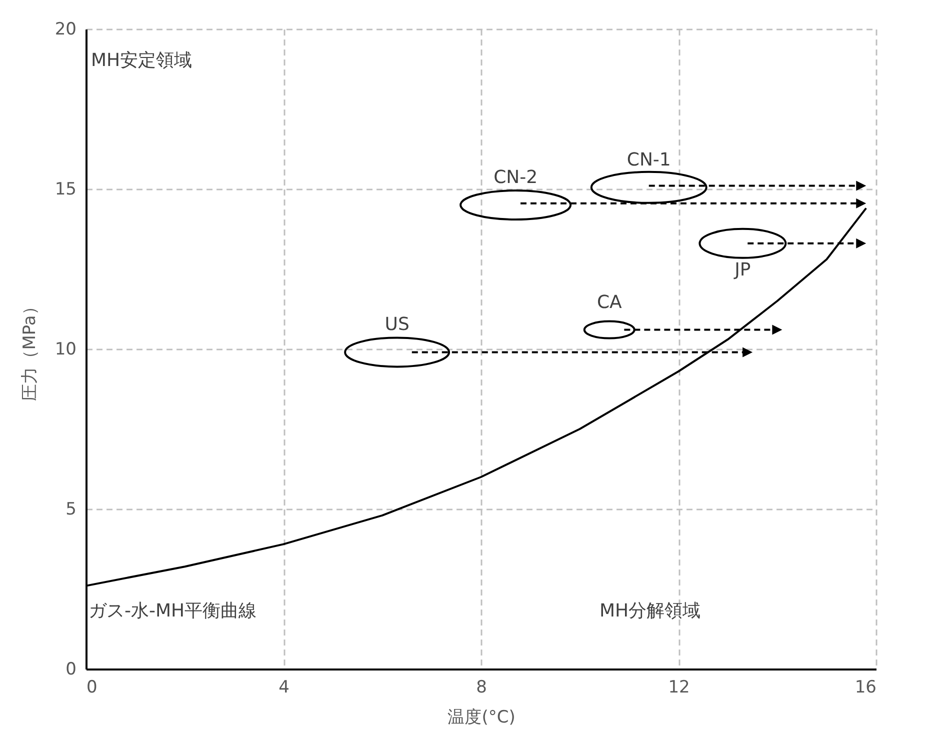  What do you see at coordinates (742, 269) in the screenshot?
I see `annotation: JP` at bounding box center [742, 269].